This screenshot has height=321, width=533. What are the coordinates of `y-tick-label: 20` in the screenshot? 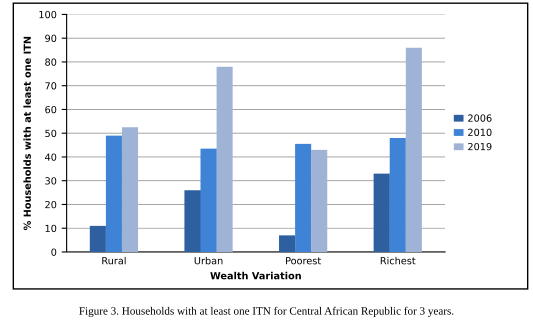 It's located at (50, 204).